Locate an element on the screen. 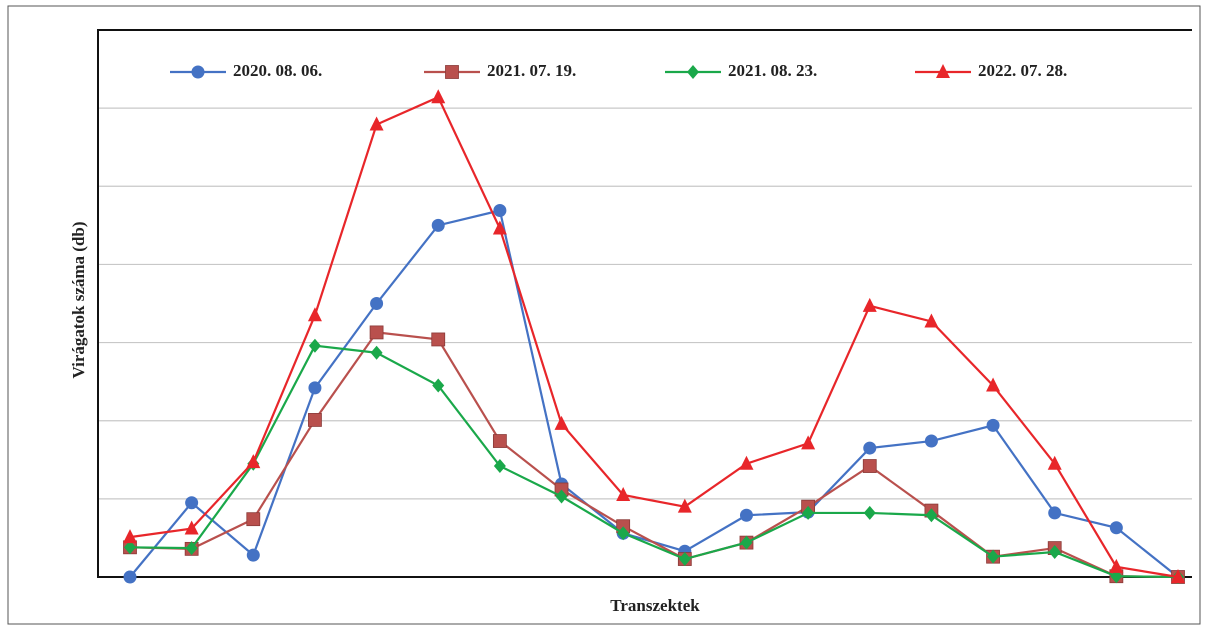 The height and width of the screenshot is (626, 1208). legend-label: 2022. 07. 28. is located at coordinates (1022, 70).